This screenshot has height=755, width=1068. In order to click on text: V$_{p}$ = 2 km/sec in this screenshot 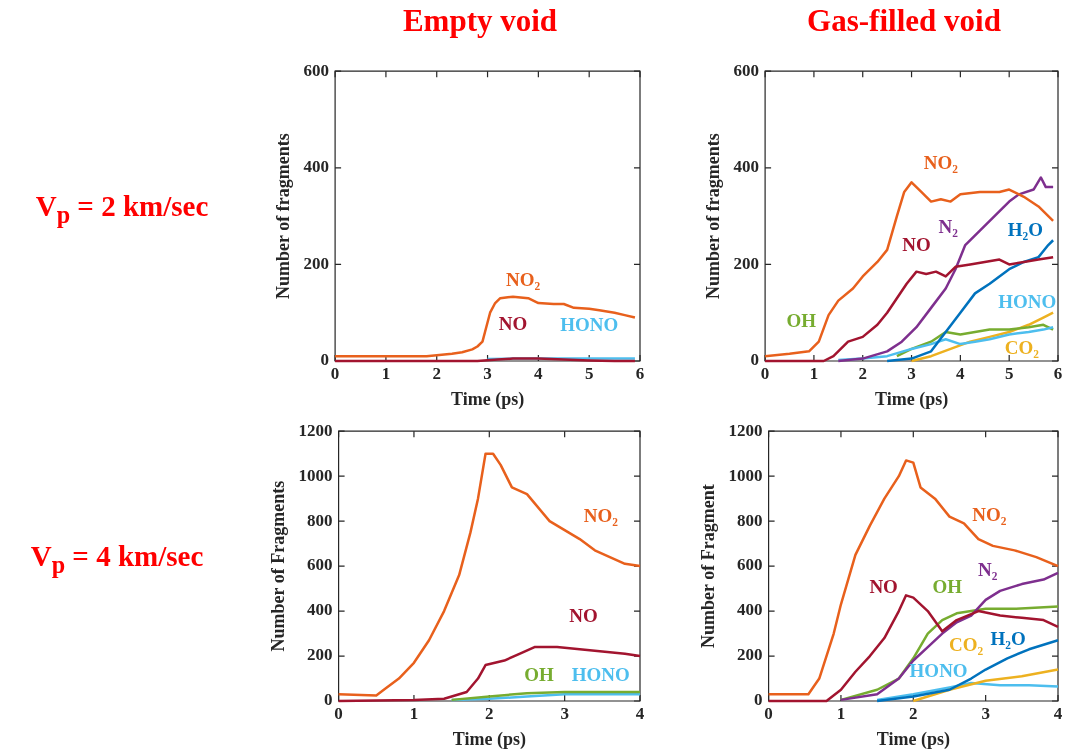, I will do `click(122, 209)`.